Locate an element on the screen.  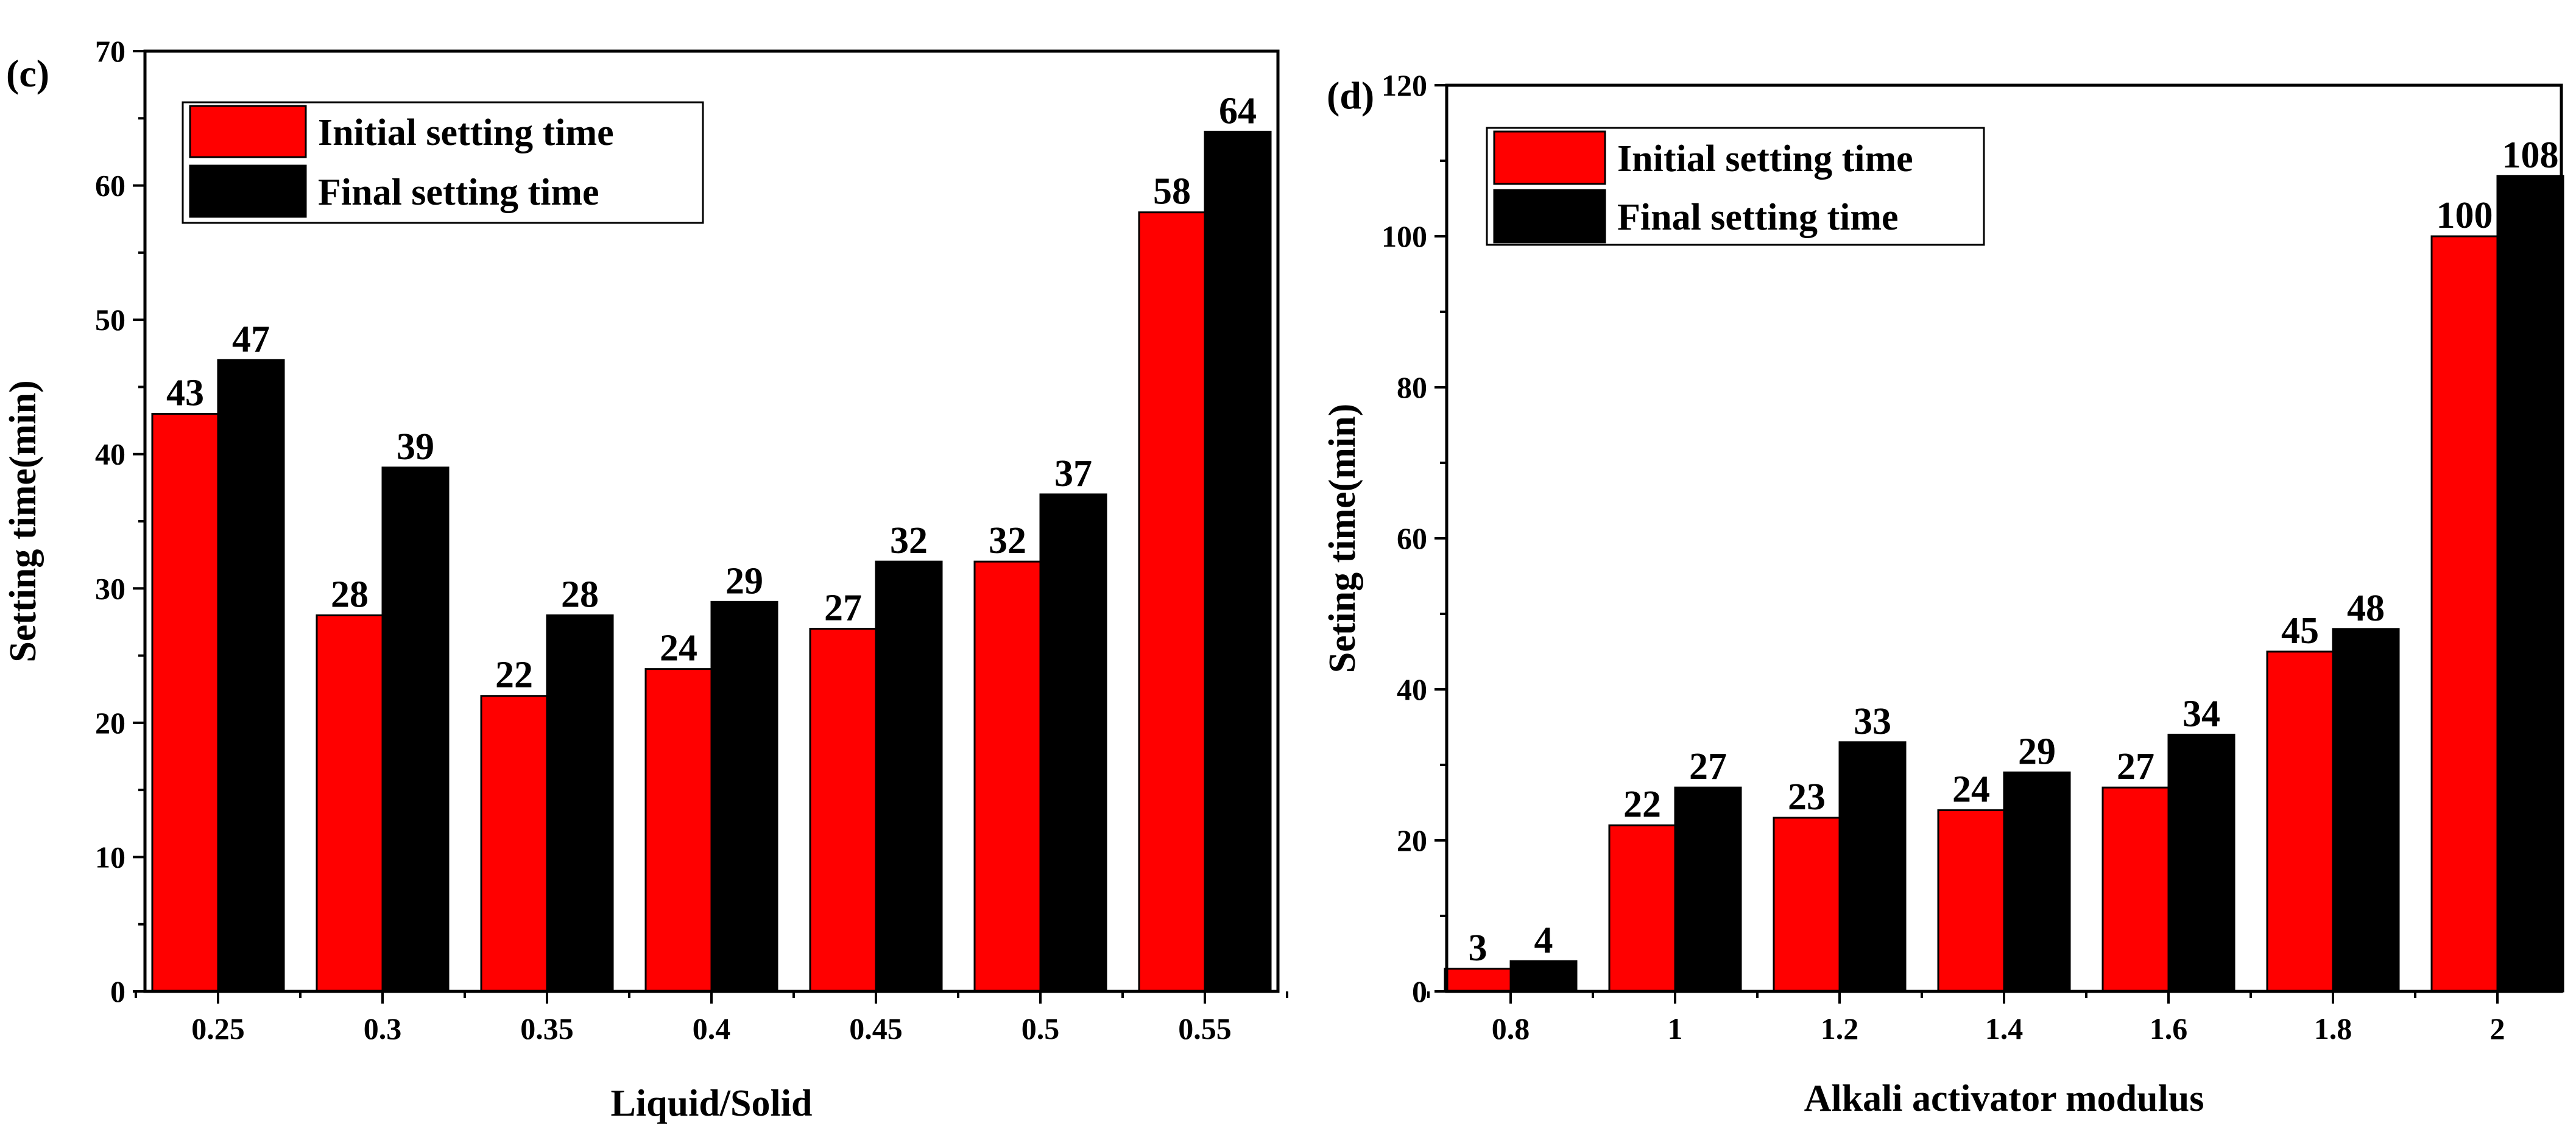
y-tick-label-3: 60 is located at coordinates (1412, 538).